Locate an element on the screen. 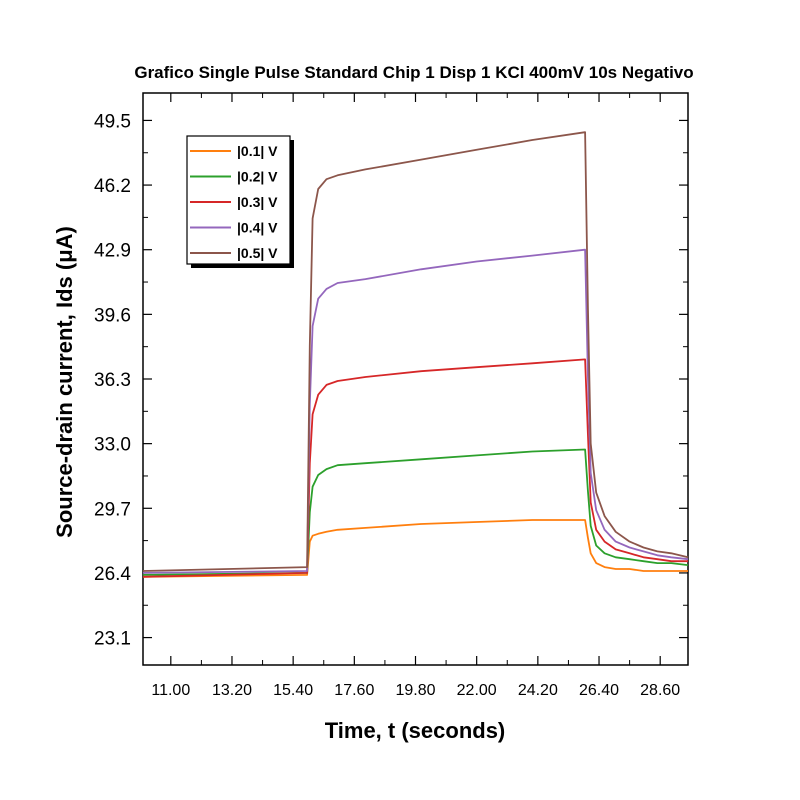 The height and width of the screenshot is (800, 800). y-tick-label: 49.5 is located at coordinates (112, 121).